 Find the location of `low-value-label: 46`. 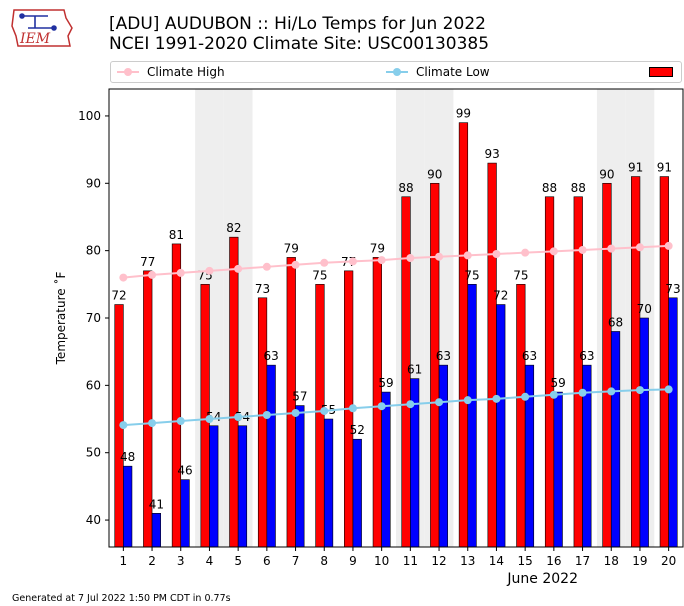

low-value-label: 46 is located at coordinates (184, 471).